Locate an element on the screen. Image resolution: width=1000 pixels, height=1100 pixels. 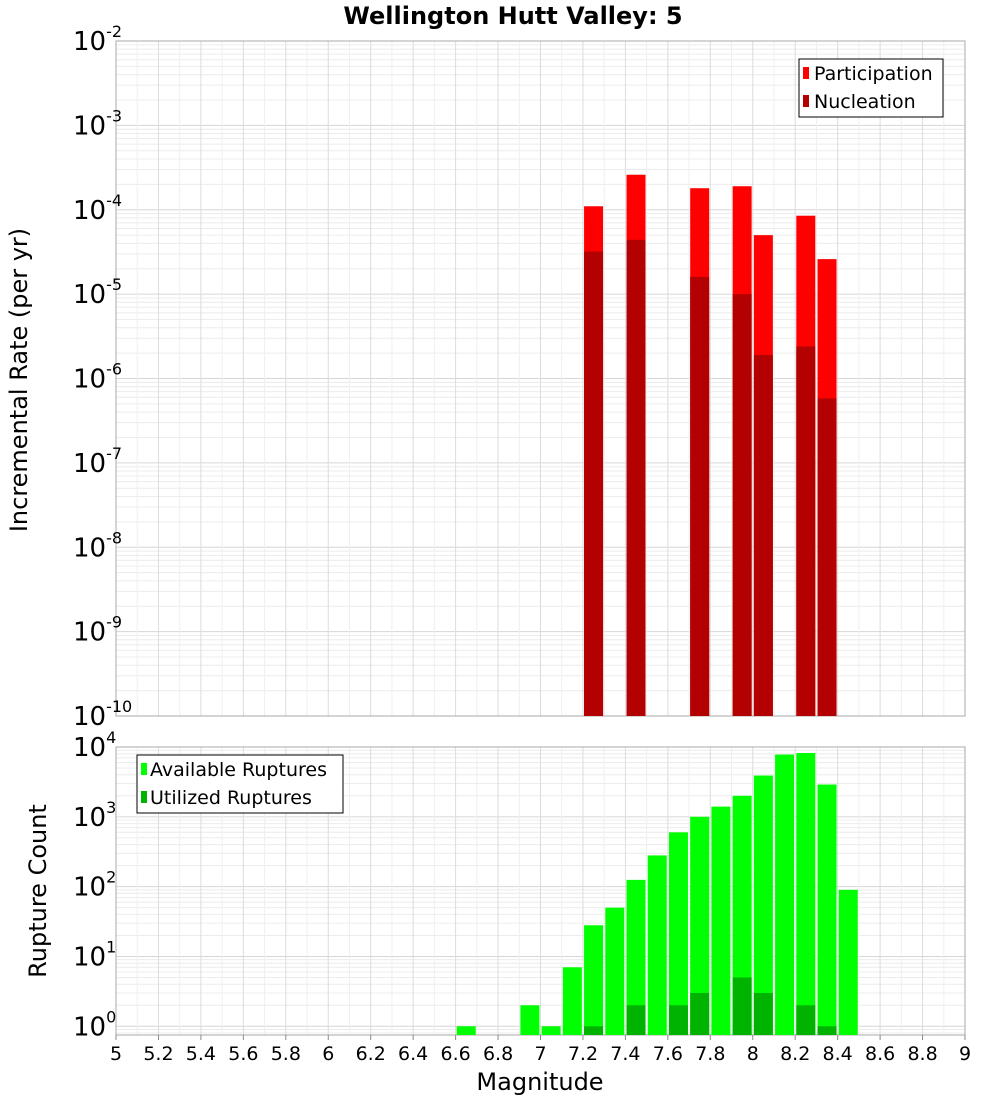
x-tick-label: 6.8 is located at coordinates (498, 1054).